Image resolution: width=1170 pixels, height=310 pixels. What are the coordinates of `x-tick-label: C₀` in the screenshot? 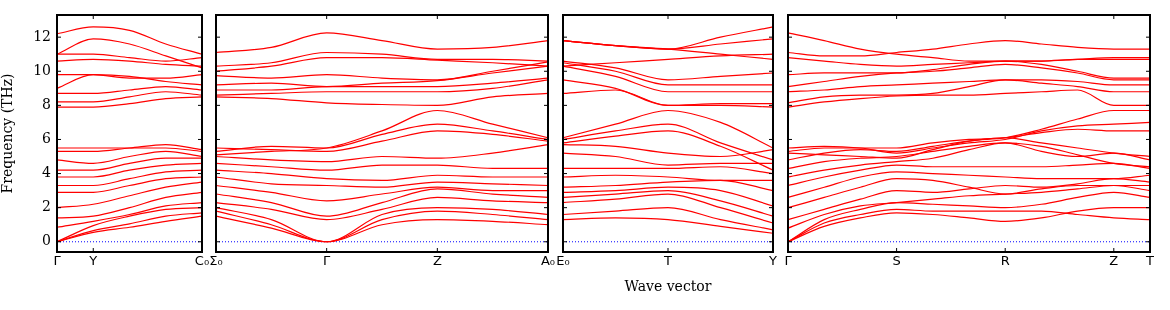 It's located at (202, 261).